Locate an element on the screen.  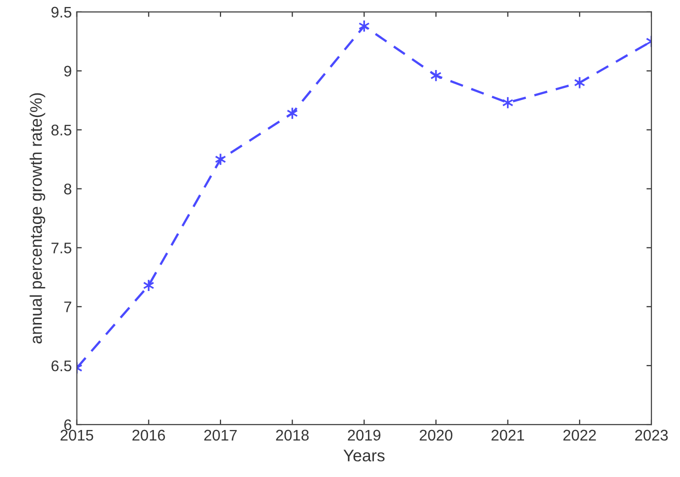
y-tick-label: 9.5 is located at coordinates (61, 12).